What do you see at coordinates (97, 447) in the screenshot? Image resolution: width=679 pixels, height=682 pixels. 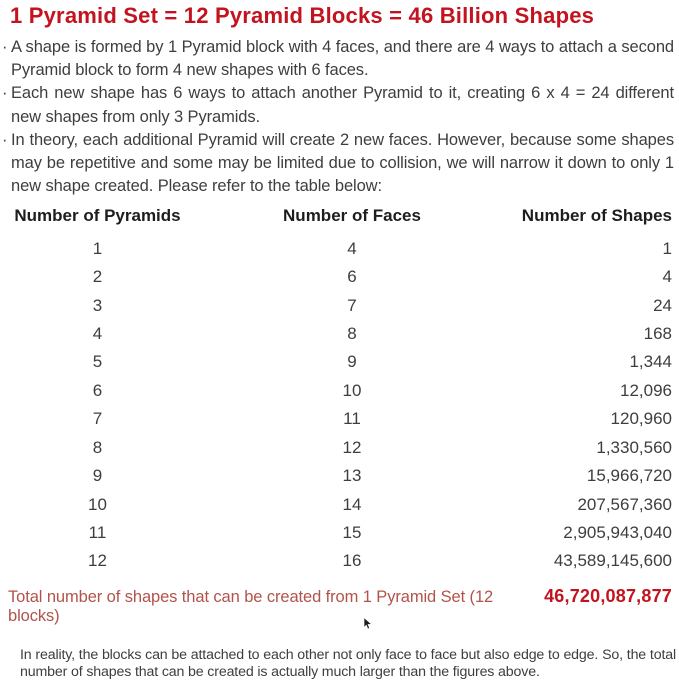 I see `pyramids-cell: 8` at bounding box center [97, 447].